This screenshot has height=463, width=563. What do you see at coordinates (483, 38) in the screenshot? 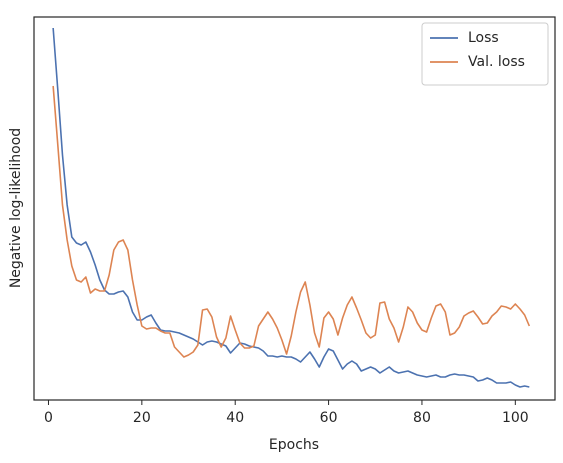
I see `legend-label: Loss` at bounding box center [483, 38].